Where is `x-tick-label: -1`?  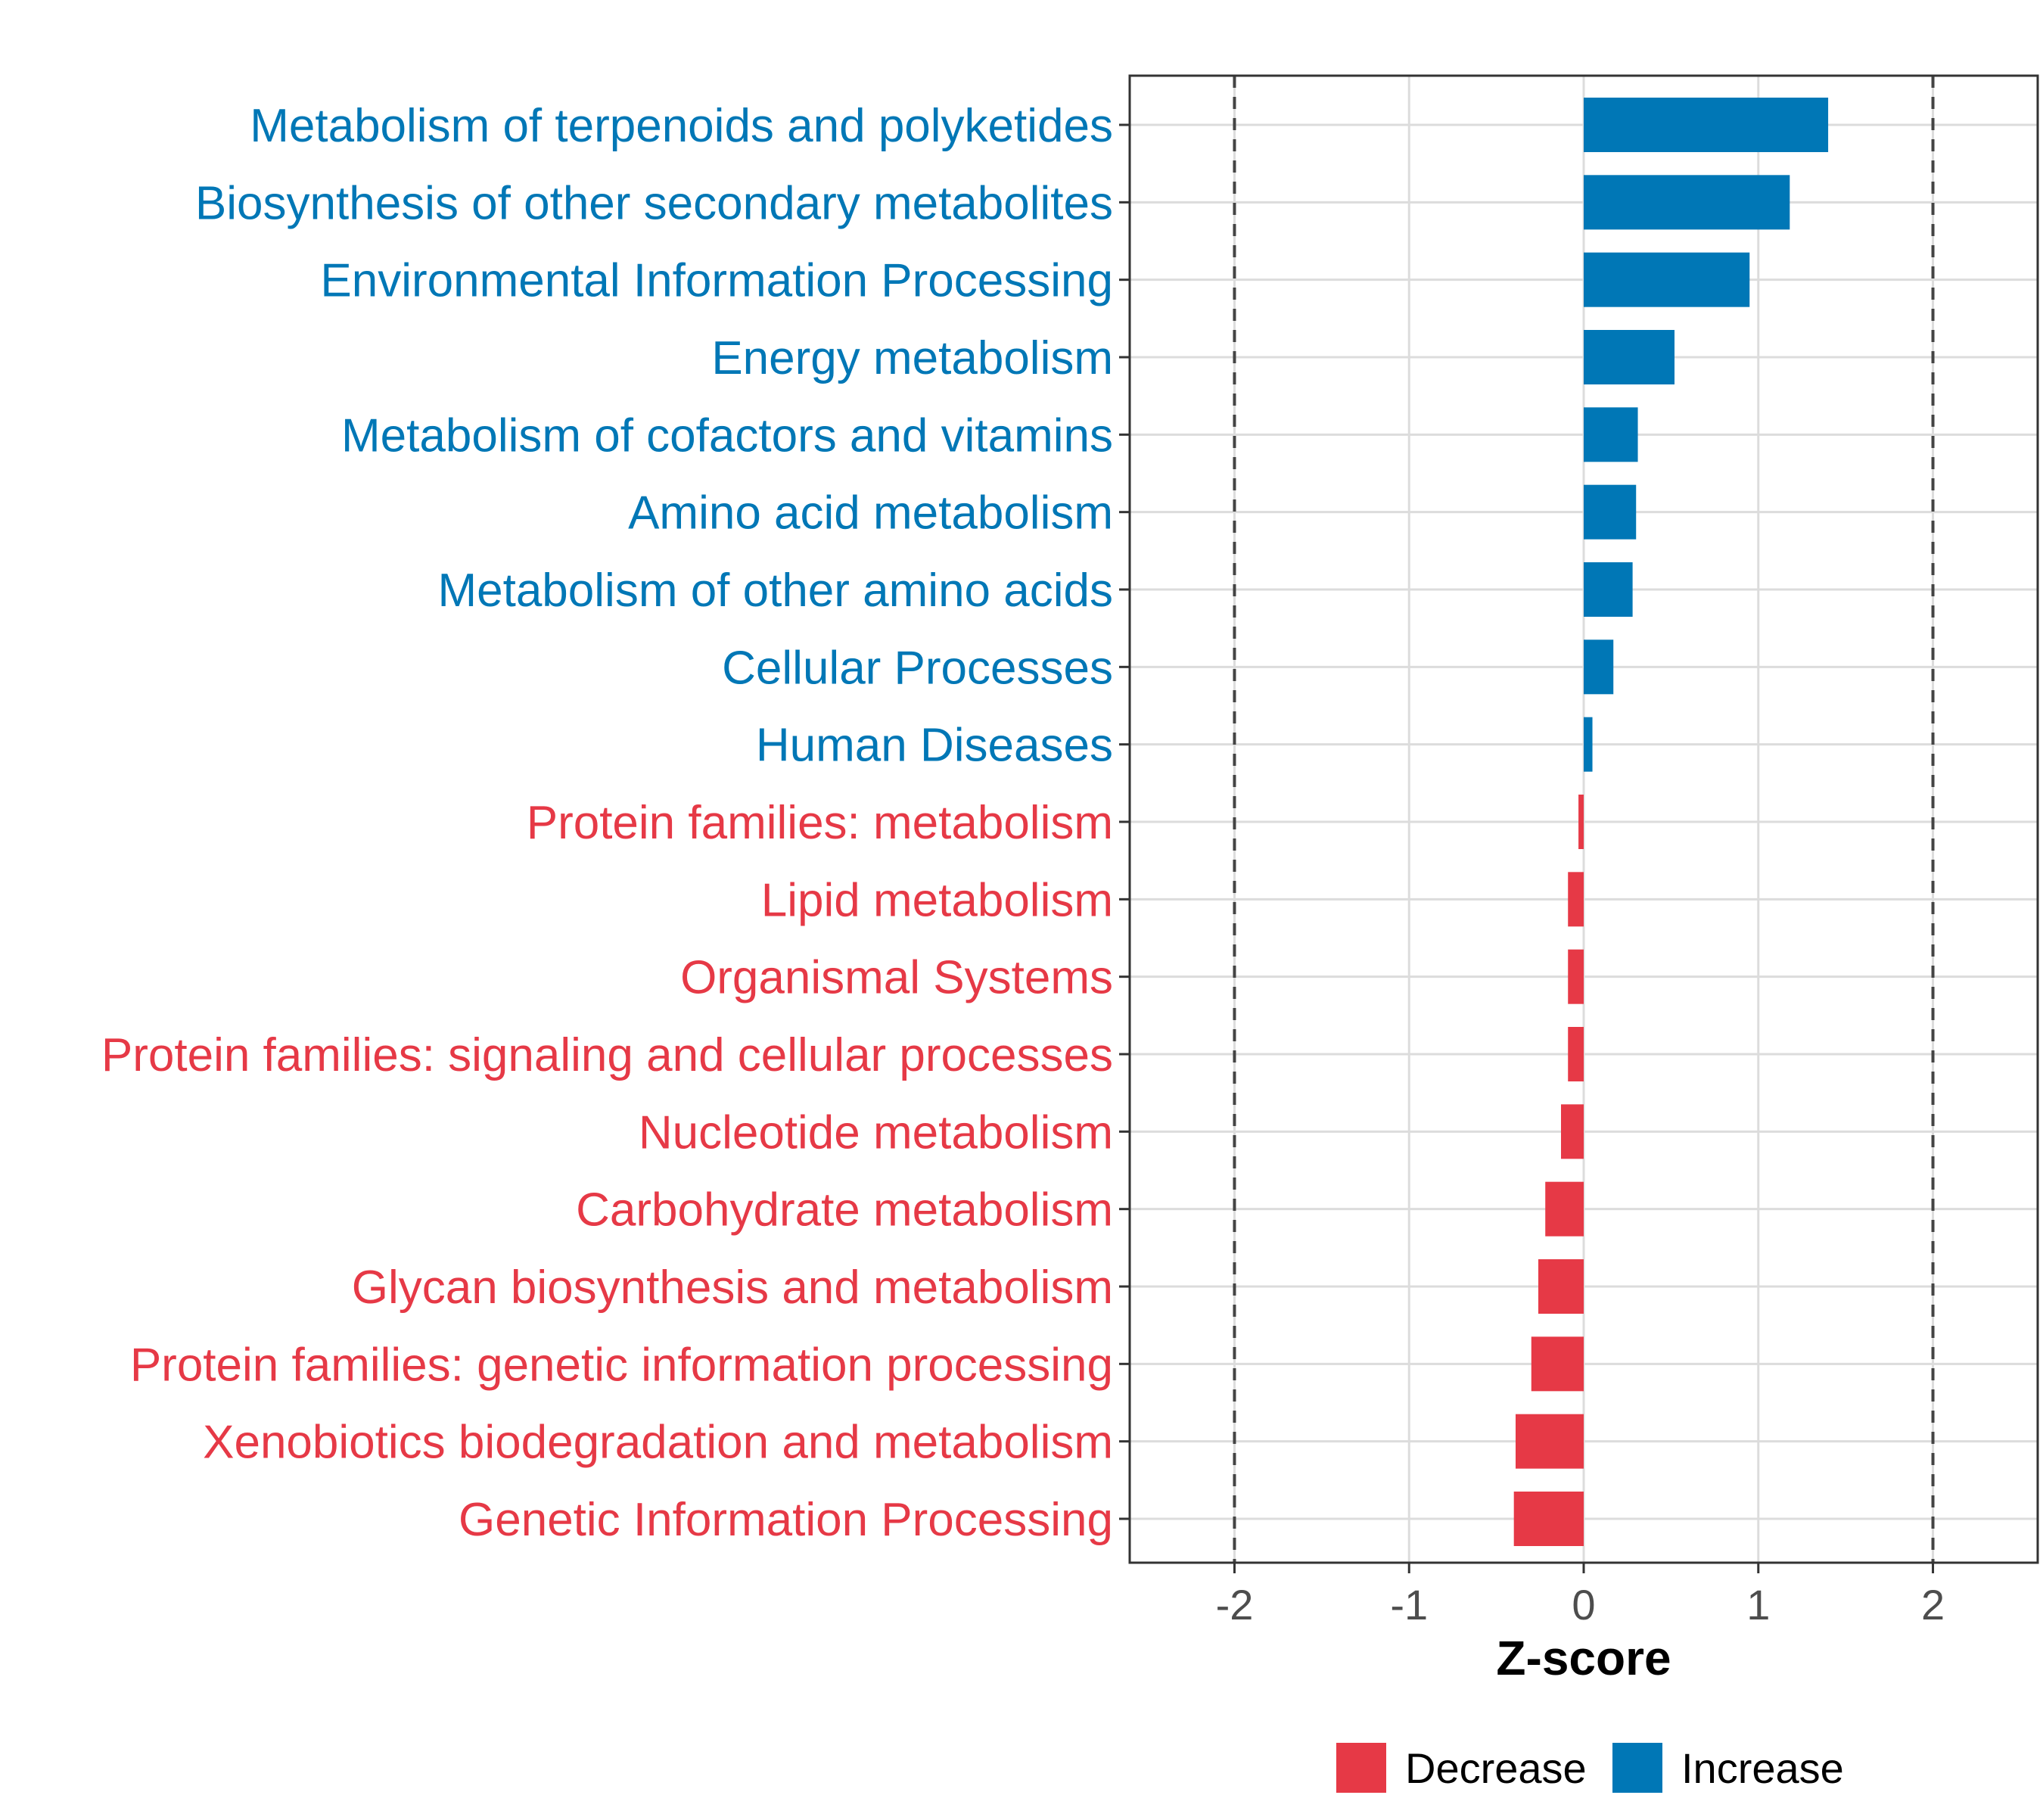 x-tick-label: -1 is located at coordinates (1409, 1605).